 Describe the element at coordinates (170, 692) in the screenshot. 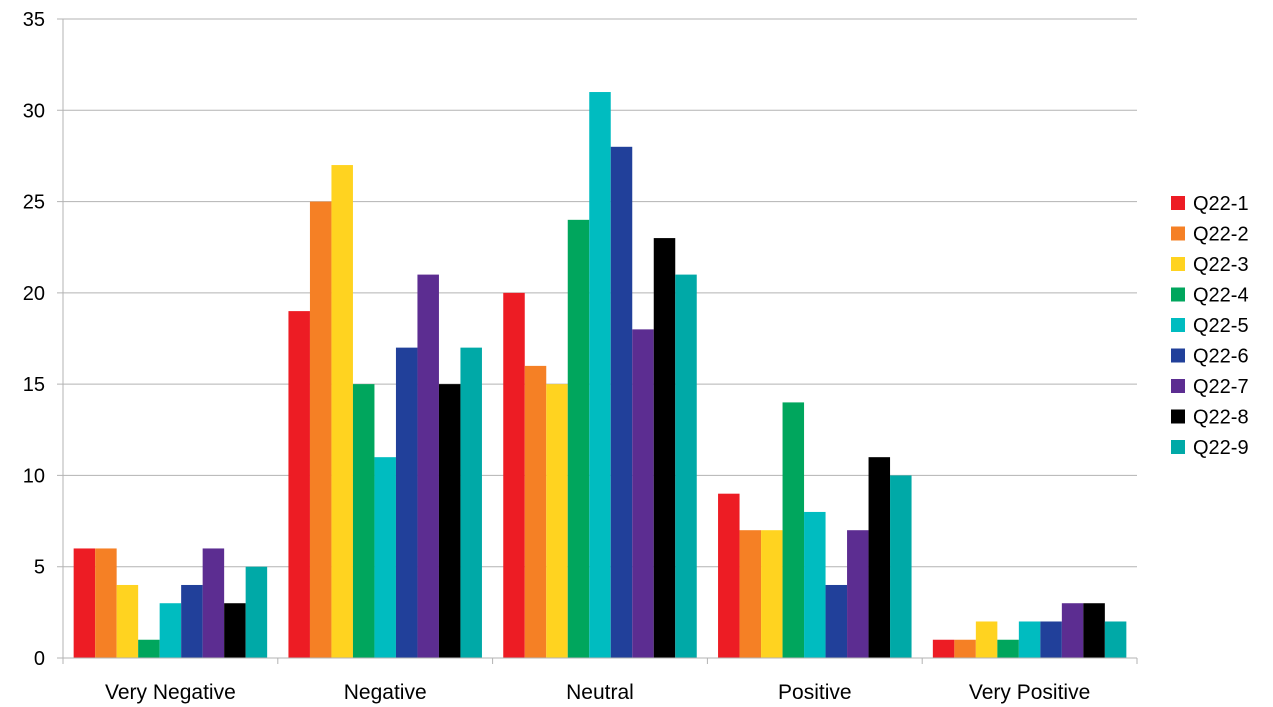

I see `x-category-label: Very Negative` at that location.